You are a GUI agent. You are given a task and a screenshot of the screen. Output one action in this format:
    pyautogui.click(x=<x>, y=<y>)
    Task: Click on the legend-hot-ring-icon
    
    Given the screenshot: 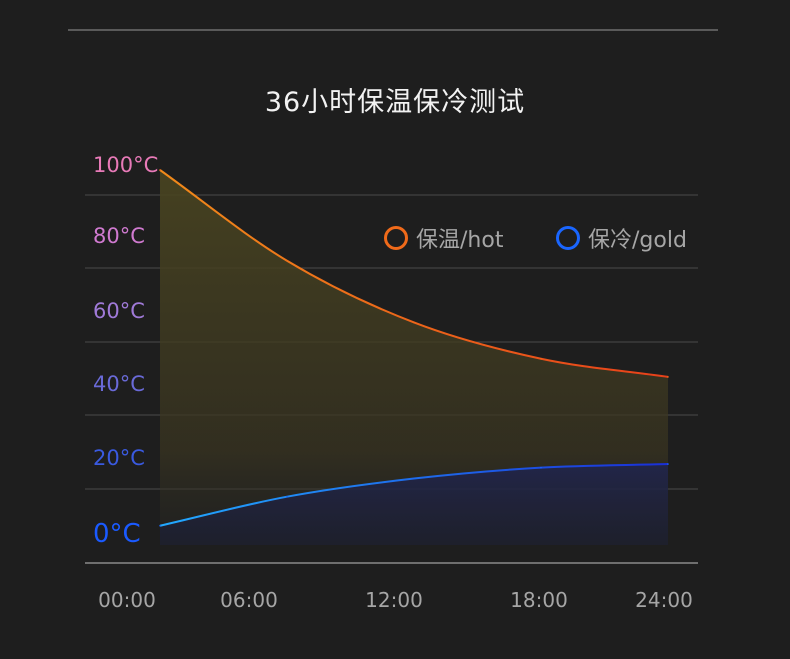 What is the action you would take?
    pyautogui.click(x=396, y=238)
    